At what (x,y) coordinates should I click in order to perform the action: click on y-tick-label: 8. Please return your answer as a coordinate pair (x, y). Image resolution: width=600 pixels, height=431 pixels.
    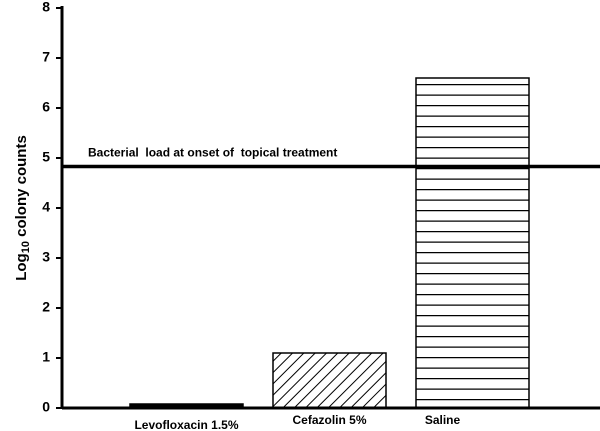
    Looking at the image, I should click on (46, 7).